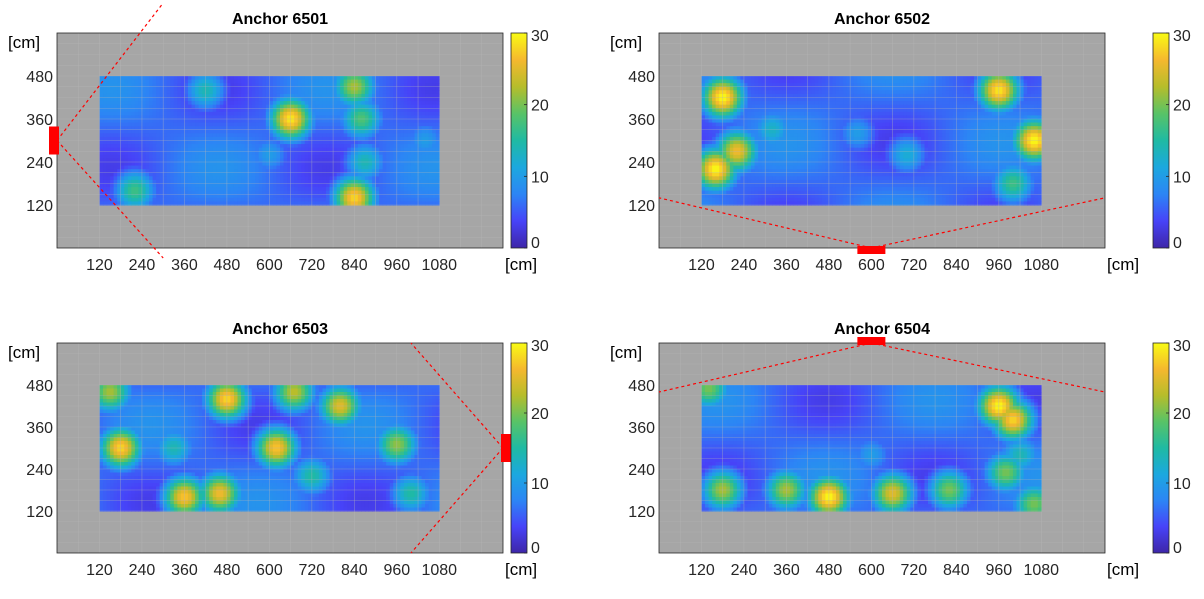 This screenshot has height=599, width=1204. What do you see at coordinates (280, 140) in the screenshot?
I see `grid-lines` at bounding box center [280, 140].